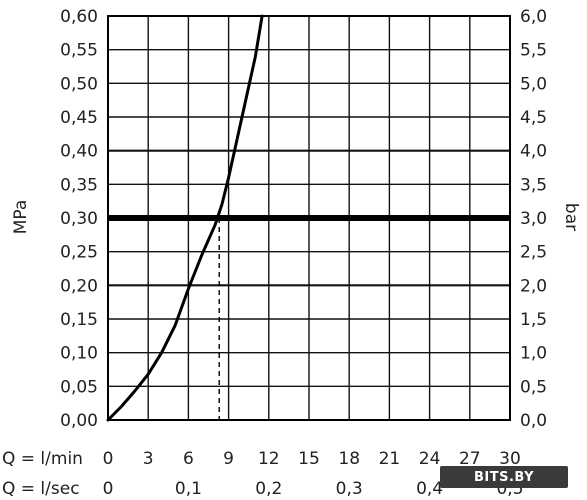 This screenshot has width=587, height=500. I want to click on x-axis-label-lsec: Q = l/sec, so click(41, 489).